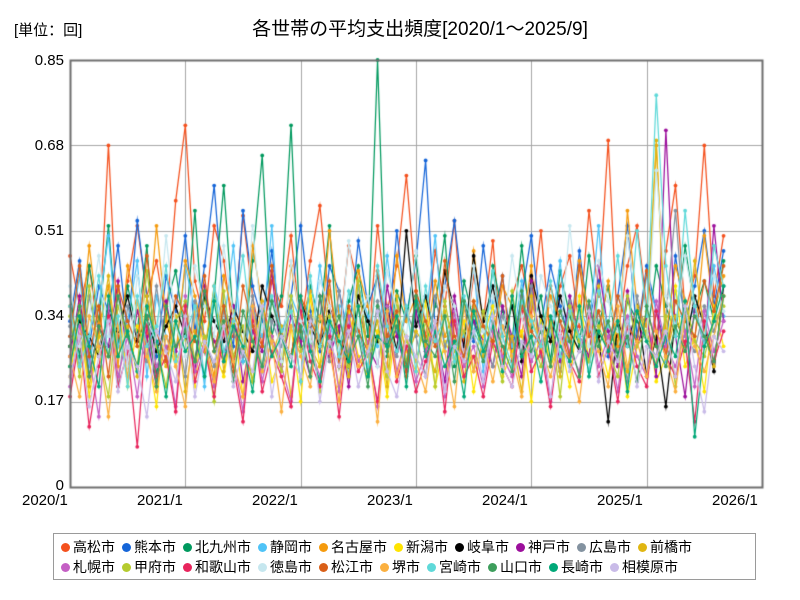 Image resolution: width=800 pixels, height=600 pixels. Describe the element at coordinates (49, 230) in the screenshot. I see `y-tick-label-2: 0.51` at that location.